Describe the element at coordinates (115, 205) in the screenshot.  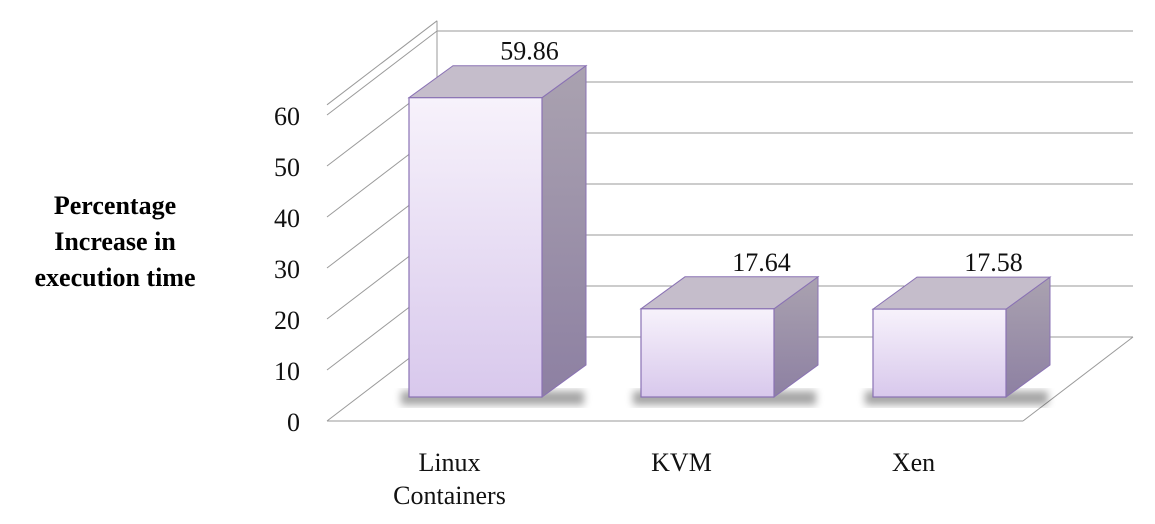
I see `y-axis-title-line-1: Percentage` at that location.